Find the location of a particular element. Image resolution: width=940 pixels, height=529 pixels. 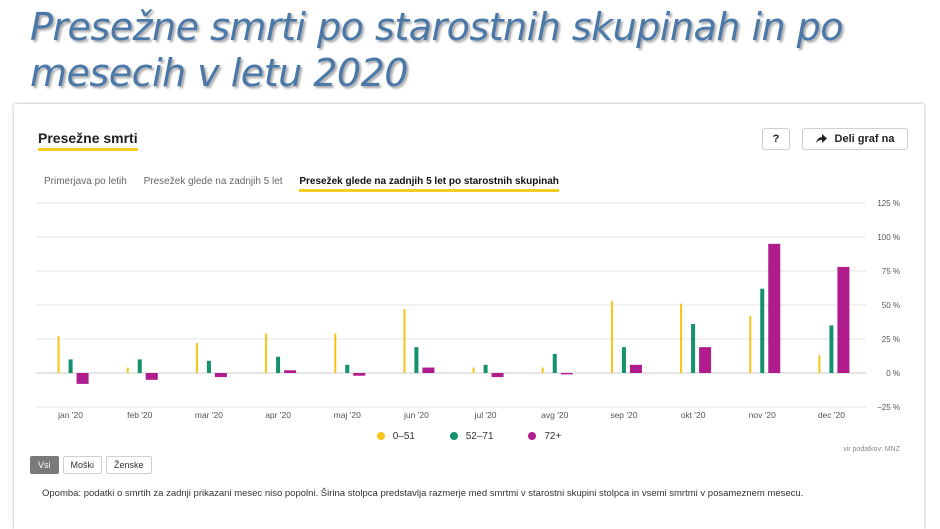

legend-item-52-71: 52–71 is located at coordinates (471, 436).